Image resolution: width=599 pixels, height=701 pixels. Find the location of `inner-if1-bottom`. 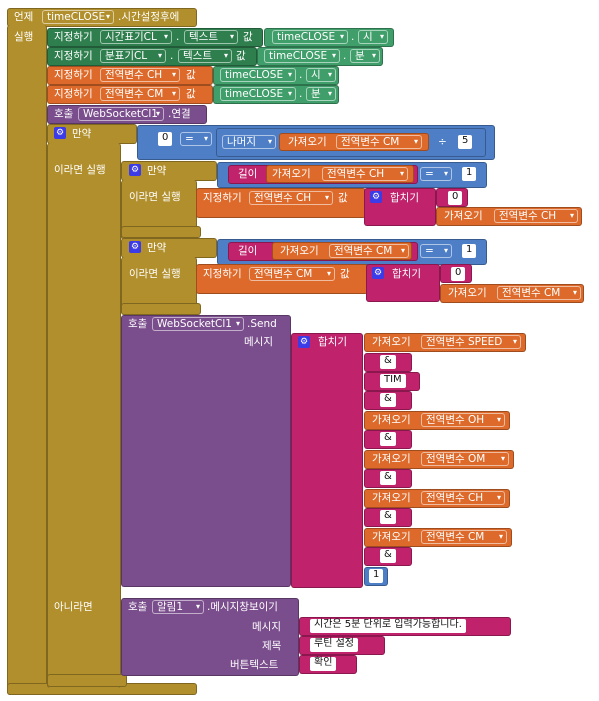

inner-if1-bottom is located at coordinates (161, 232).